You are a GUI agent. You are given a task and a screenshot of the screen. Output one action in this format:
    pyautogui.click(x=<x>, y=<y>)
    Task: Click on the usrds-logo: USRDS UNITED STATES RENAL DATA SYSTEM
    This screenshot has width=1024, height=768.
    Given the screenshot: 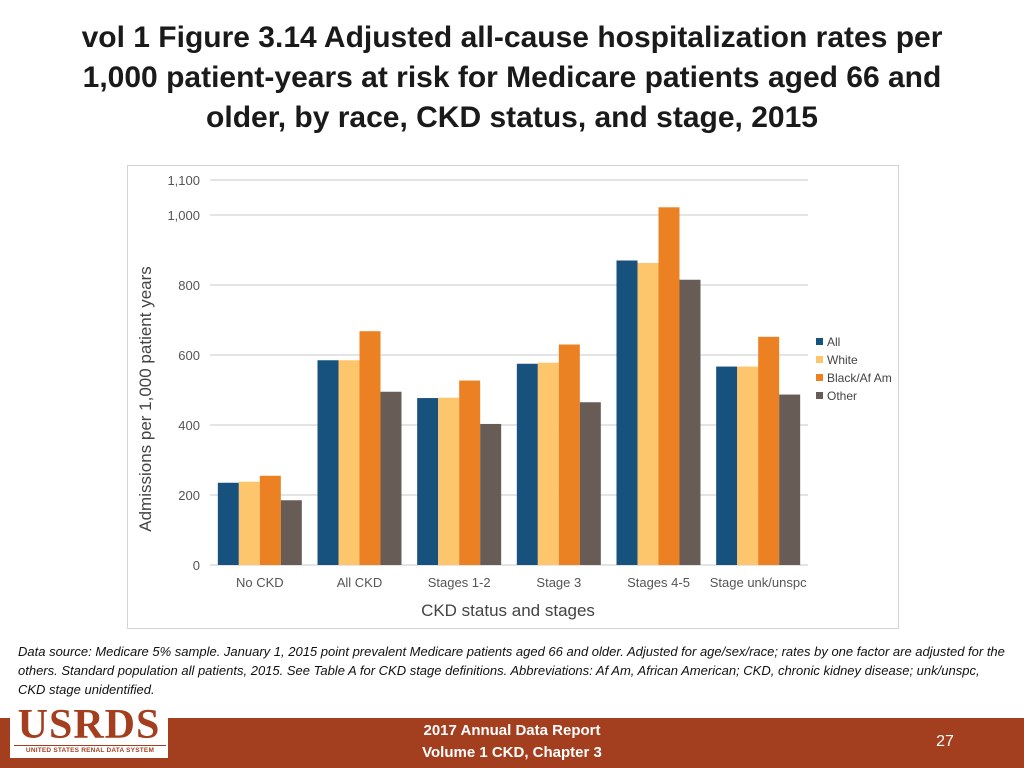 What is the action you would take?
    pyautogui.click(x=89, y=730)
    